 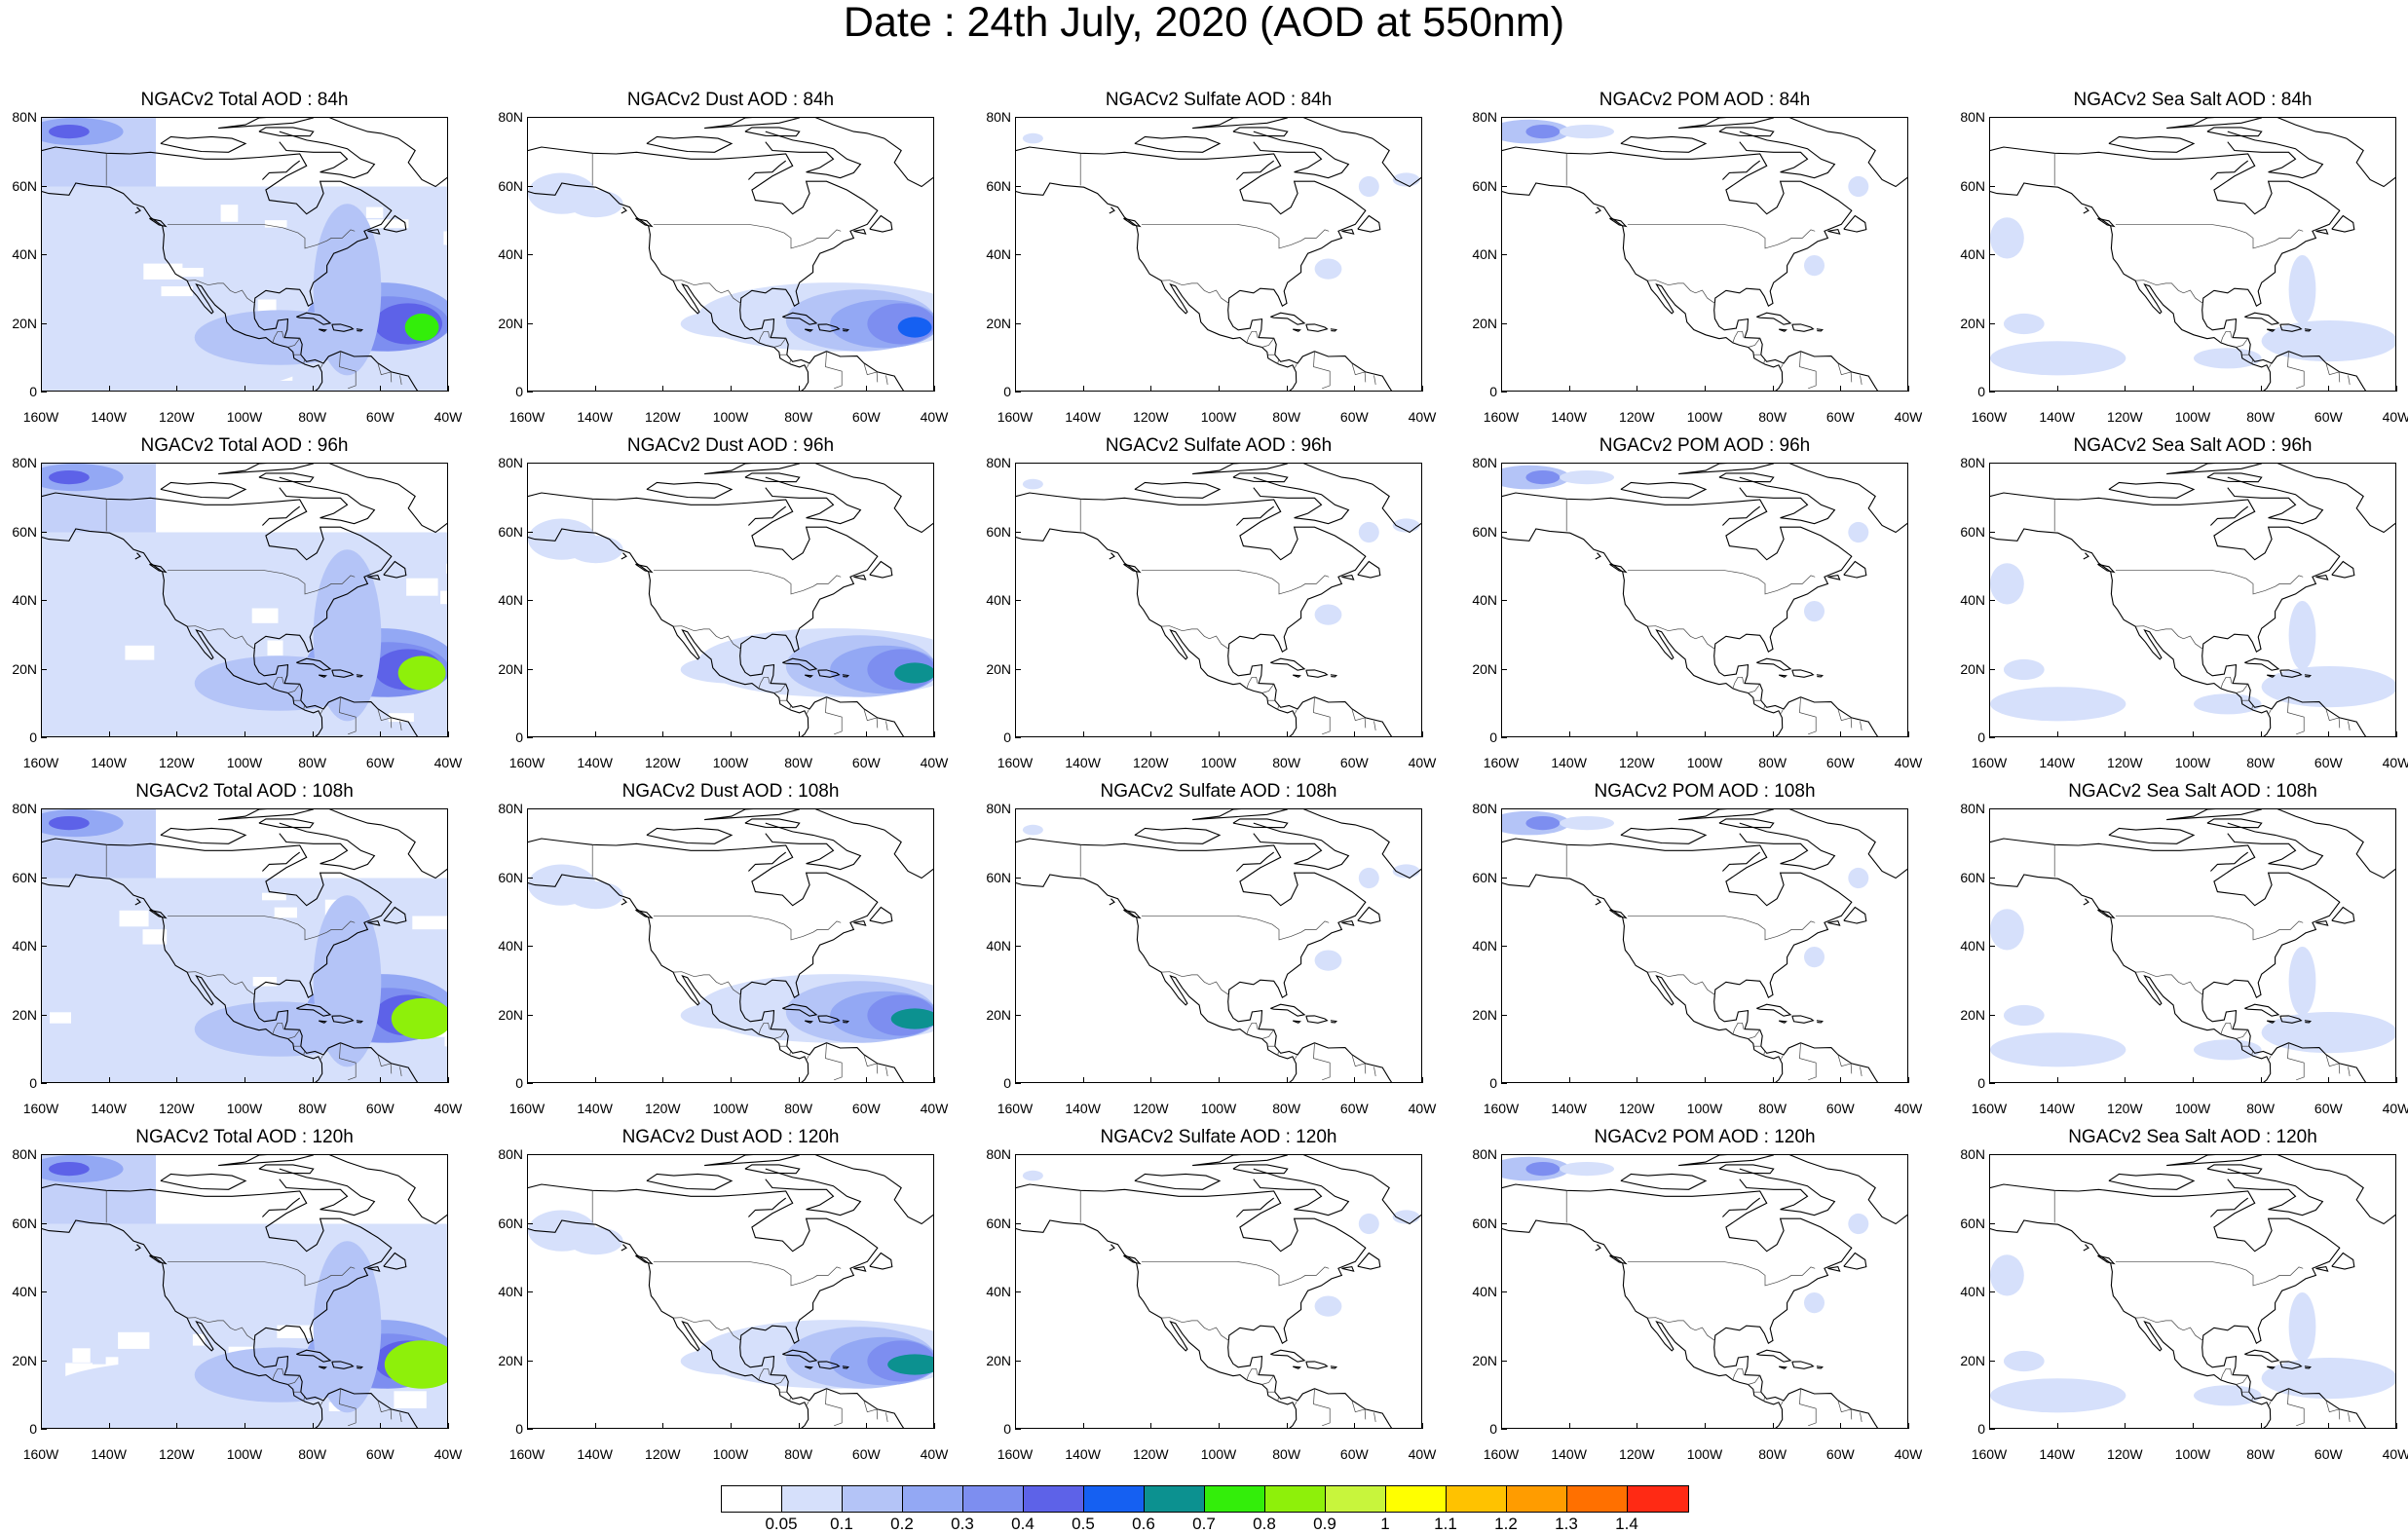 I want to click on page-title: Date : 24th July, 2020 (AOD at 550nm), so click(x=1204, y=23).